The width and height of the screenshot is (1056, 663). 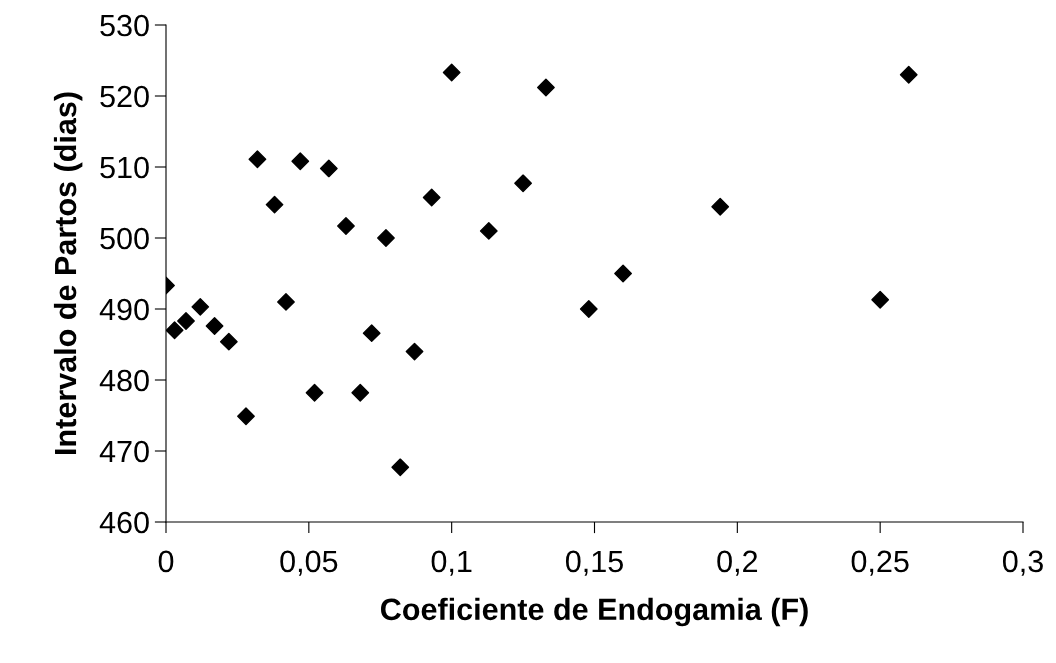 I want to click on y-tick-label: 480, so click(x=124, y=380).